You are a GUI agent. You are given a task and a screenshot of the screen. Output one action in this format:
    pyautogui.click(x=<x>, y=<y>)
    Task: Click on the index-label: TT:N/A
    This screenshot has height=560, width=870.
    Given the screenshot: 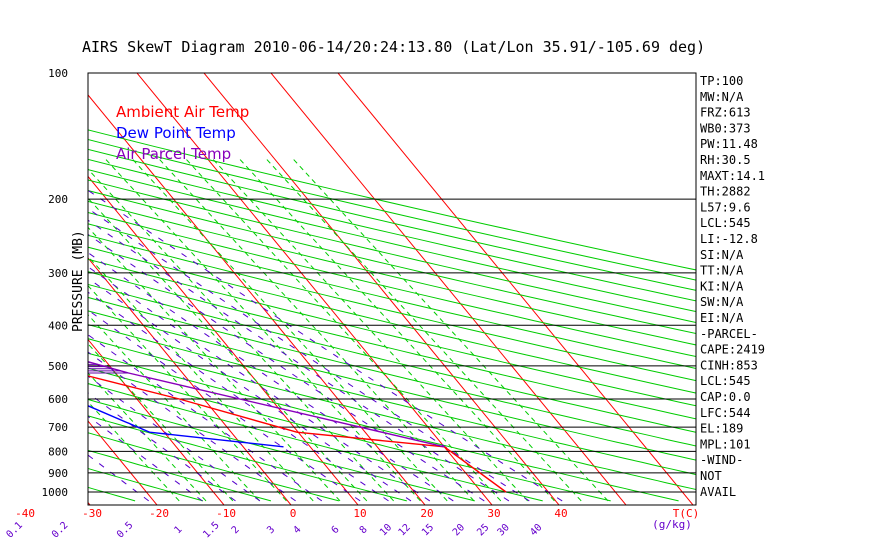 What is the action you would take?
    pyautogui.click(x=722, y=271)
    